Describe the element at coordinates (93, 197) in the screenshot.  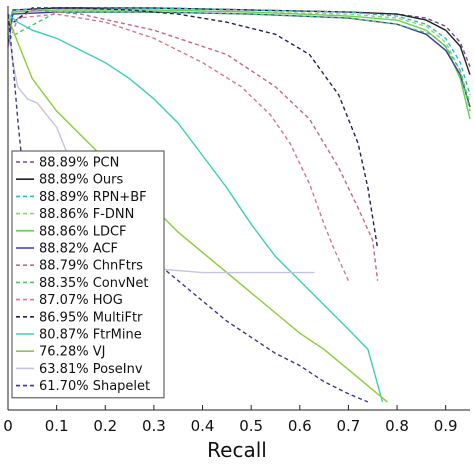
I see `legend-entry: 88.89% RPN+BF` at that location.